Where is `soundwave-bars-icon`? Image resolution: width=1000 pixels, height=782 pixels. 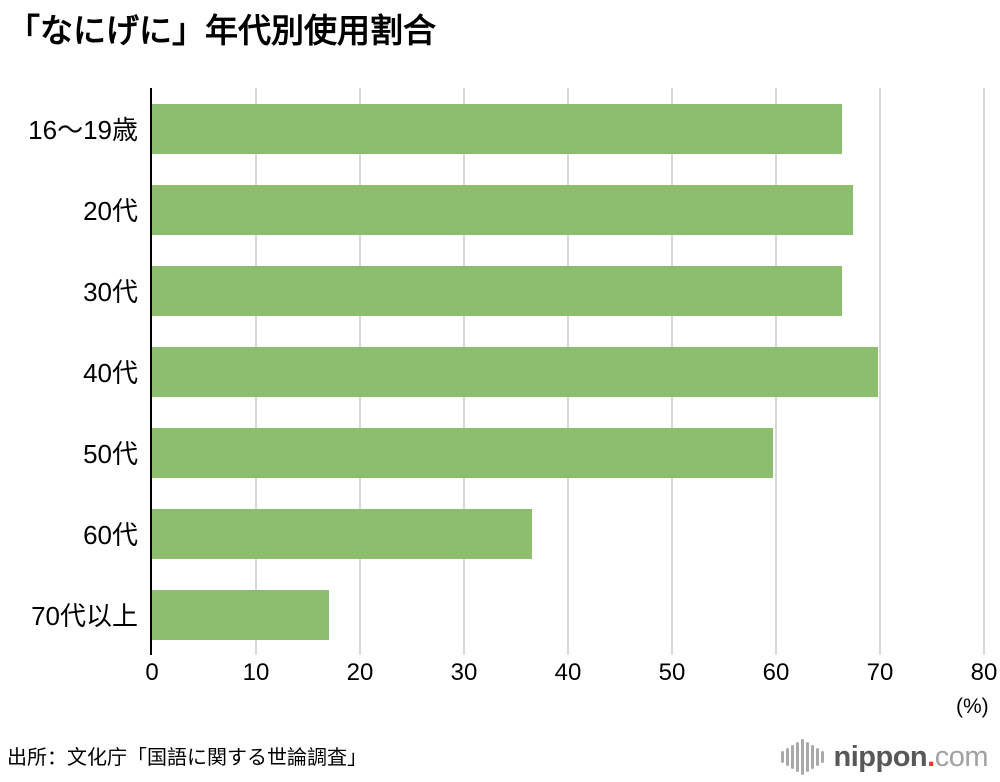 soundwave-bars-icon is located at coordinates (802, 757).